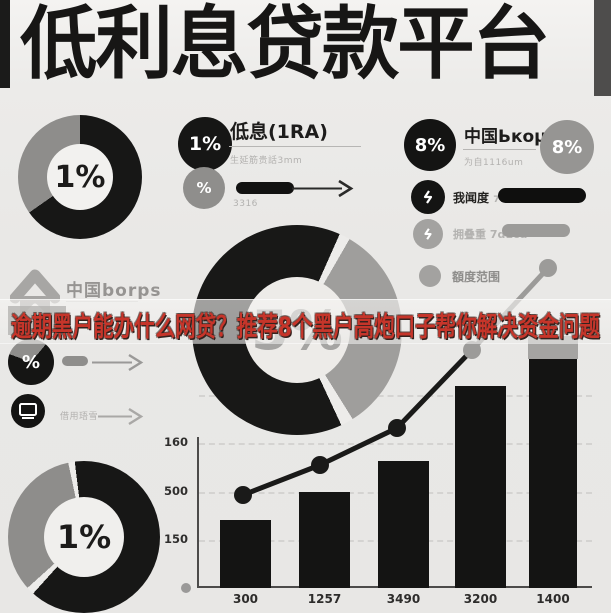 The image size is (611, 613). Describe the element at coordinates (198, 512) in the screenshot. I see `y-axis-line` at that location.